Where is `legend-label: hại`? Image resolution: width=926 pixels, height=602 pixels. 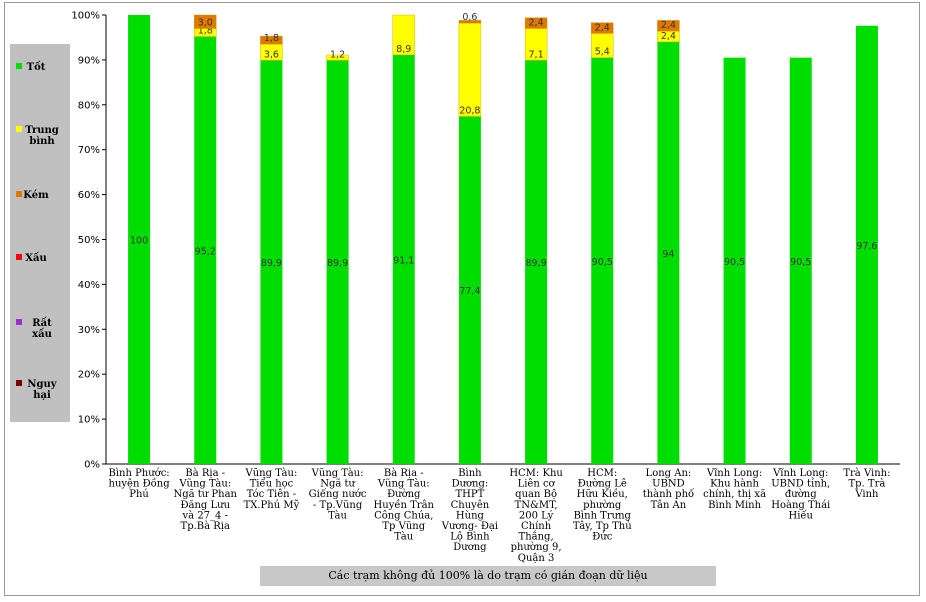 legend-label: hại is located at coordinates (42, 395).